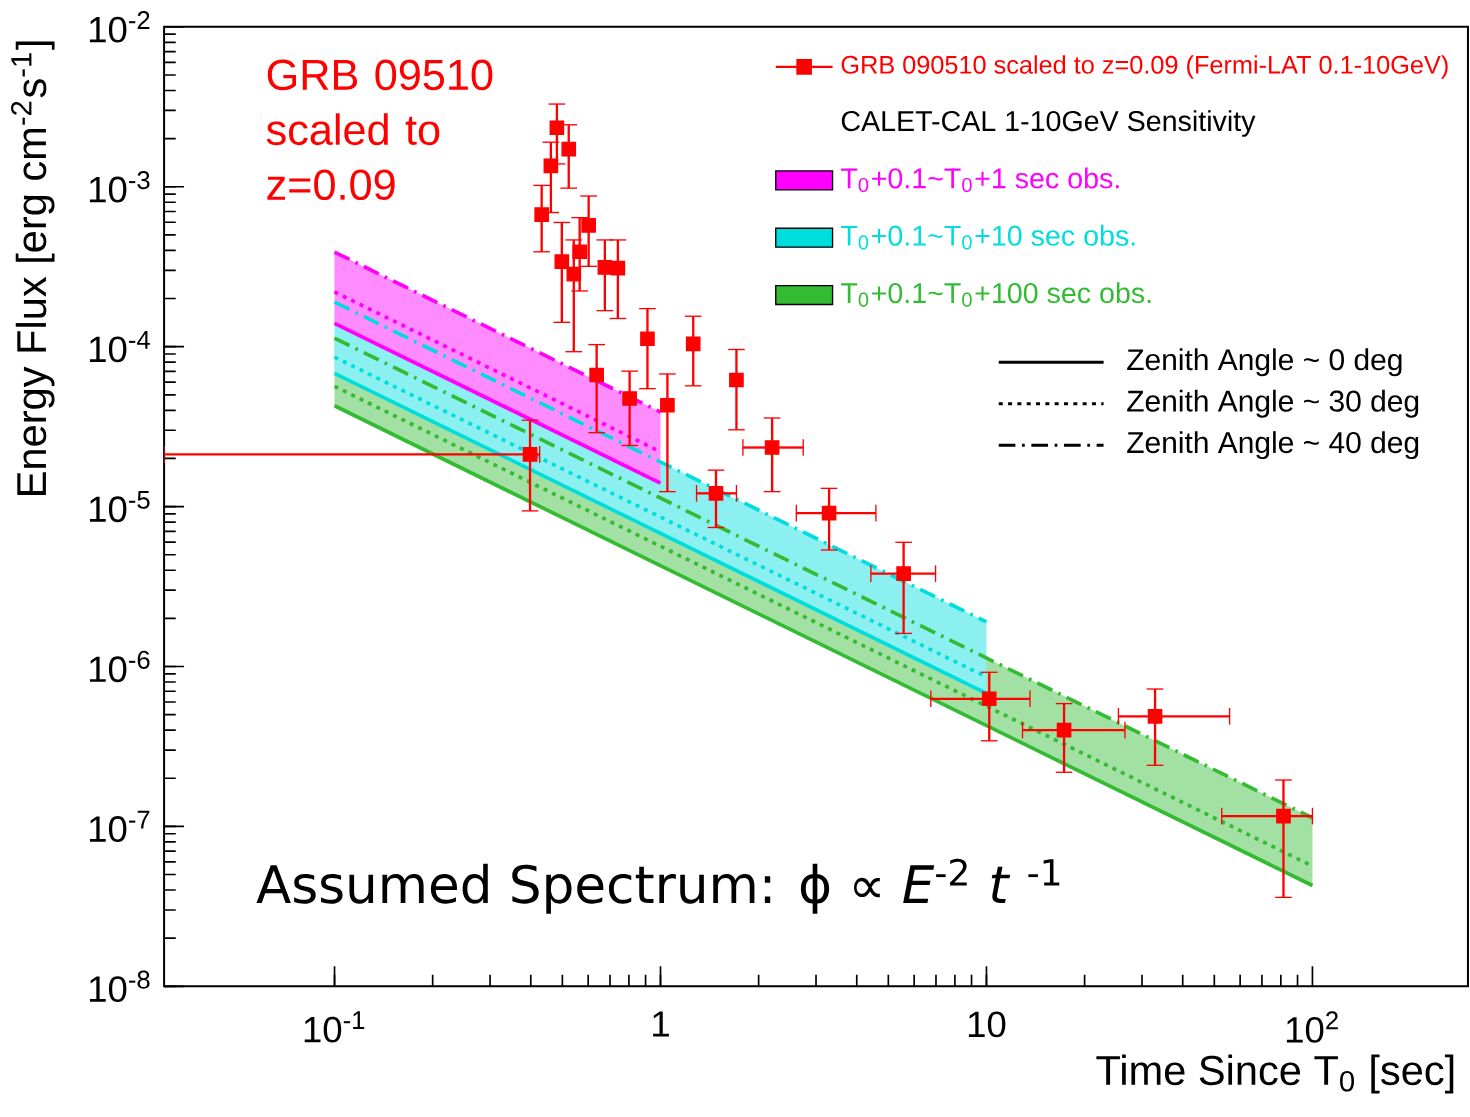 Image resolution: width=1470 pixels, height=1117 pixels. Describe the element at coordinates (119, 27) in the screenshot. I see `y-tick-label: 10$^{-2}$` at that location.